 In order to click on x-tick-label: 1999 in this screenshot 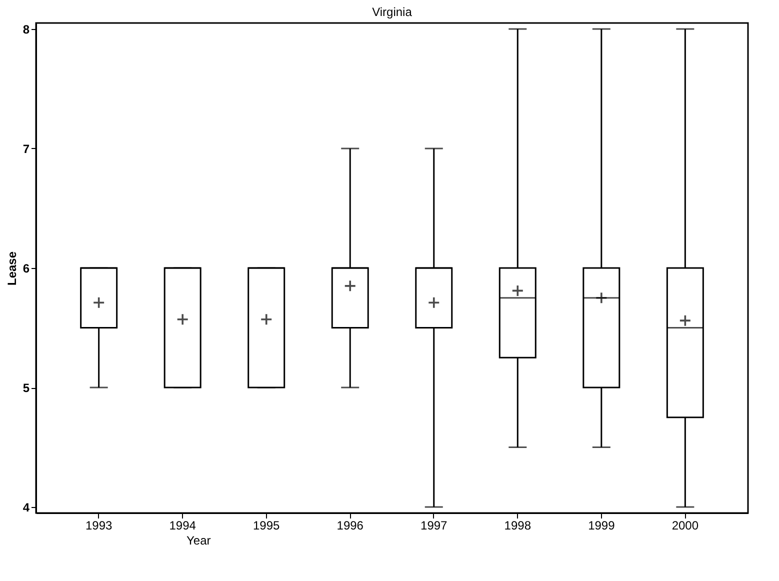, I will do `click(602, 525)`.